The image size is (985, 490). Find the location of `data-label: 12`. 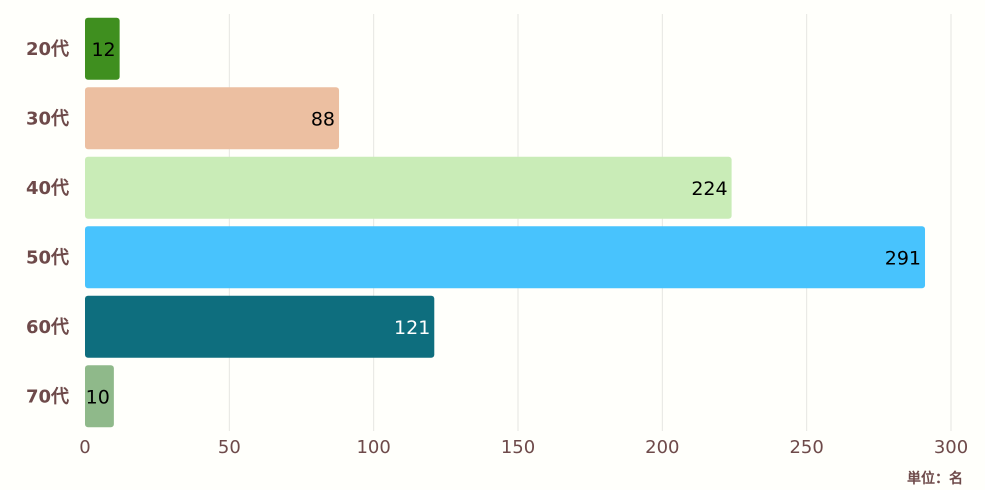

data-label: 12 is located at coordinates (103, 50).